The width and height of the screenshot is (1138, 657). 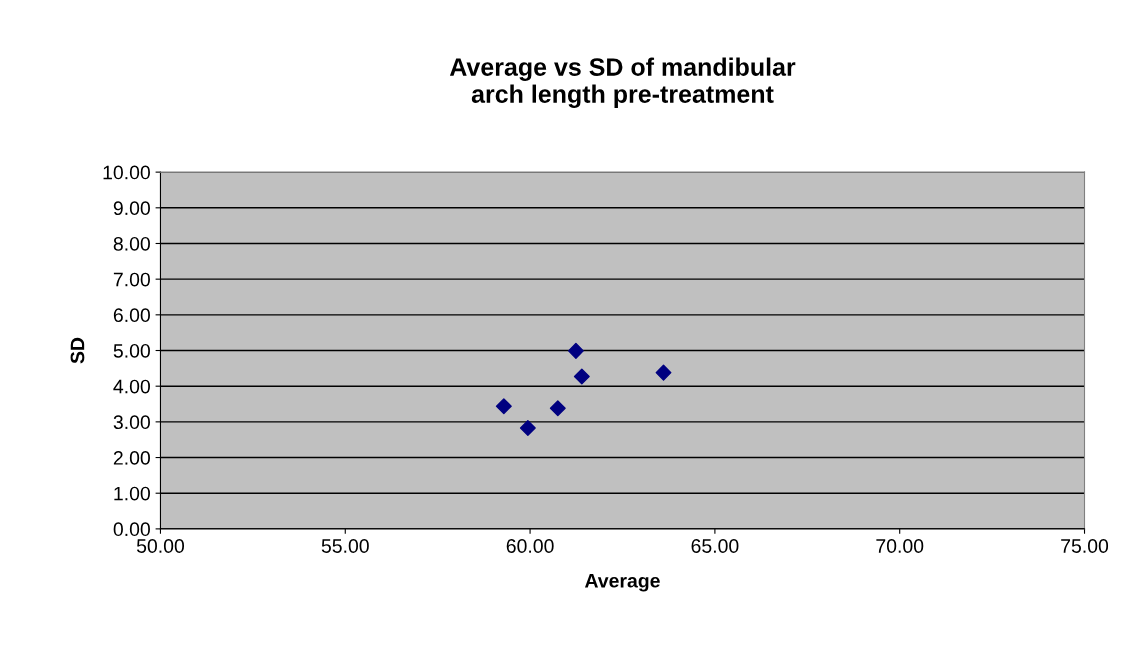 What do you see at coordinates (622, 583) in the screenshot?
I see `x-axis-title: Average` at bounding box center [622, 583].